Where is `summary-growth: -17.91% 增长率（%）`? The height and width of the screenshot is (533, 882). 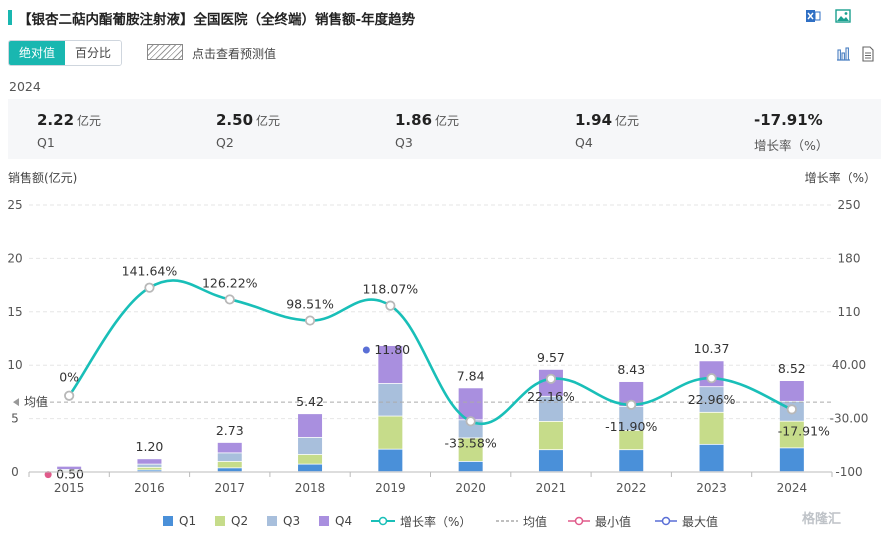 summary-growth: -17.91% 增长率（%） is located at coordinates (818, 129).